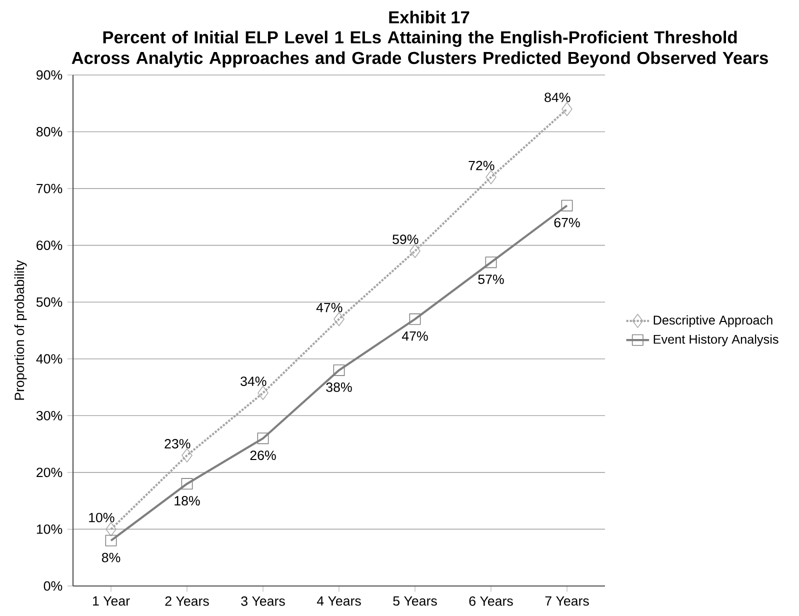 Image resolution: width=799 pixels, height=616 pixels. What do you see at coordinates (49, 359) in the screenshot?
I see `y-tick-label: 40%` at bounding box center [49, 359].